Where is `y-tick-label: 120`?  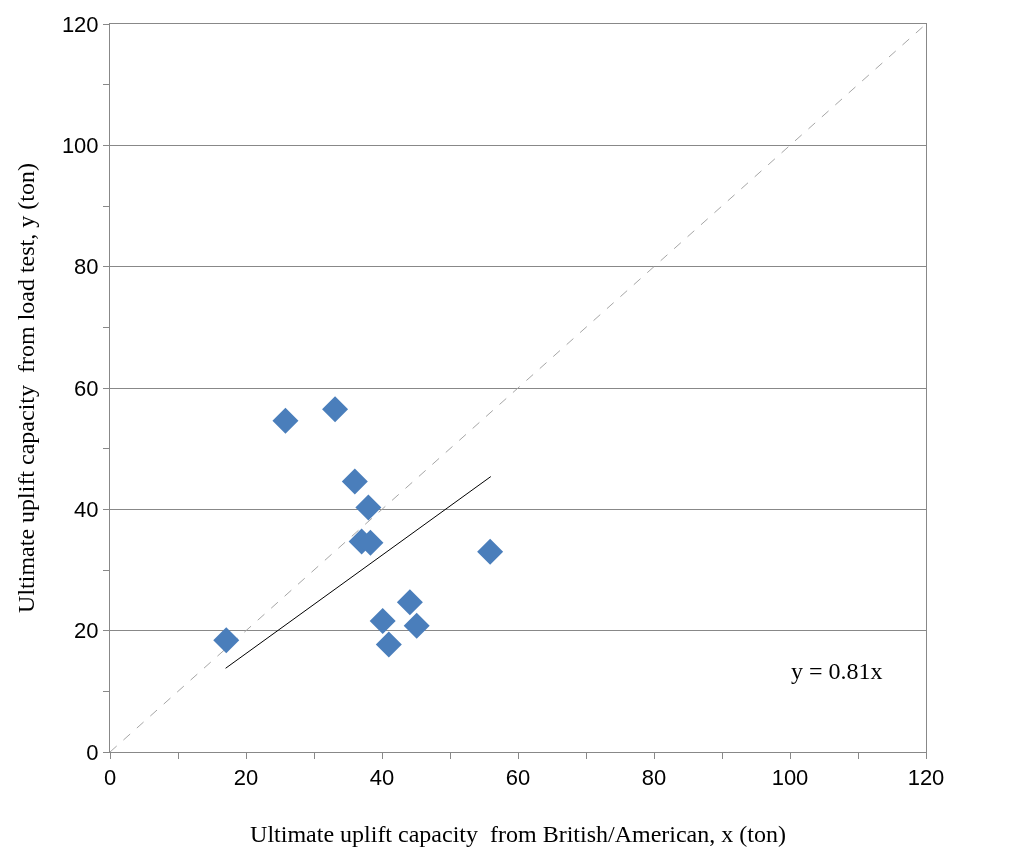 y-tick-label: 120 is located at coordinates (80, 24).